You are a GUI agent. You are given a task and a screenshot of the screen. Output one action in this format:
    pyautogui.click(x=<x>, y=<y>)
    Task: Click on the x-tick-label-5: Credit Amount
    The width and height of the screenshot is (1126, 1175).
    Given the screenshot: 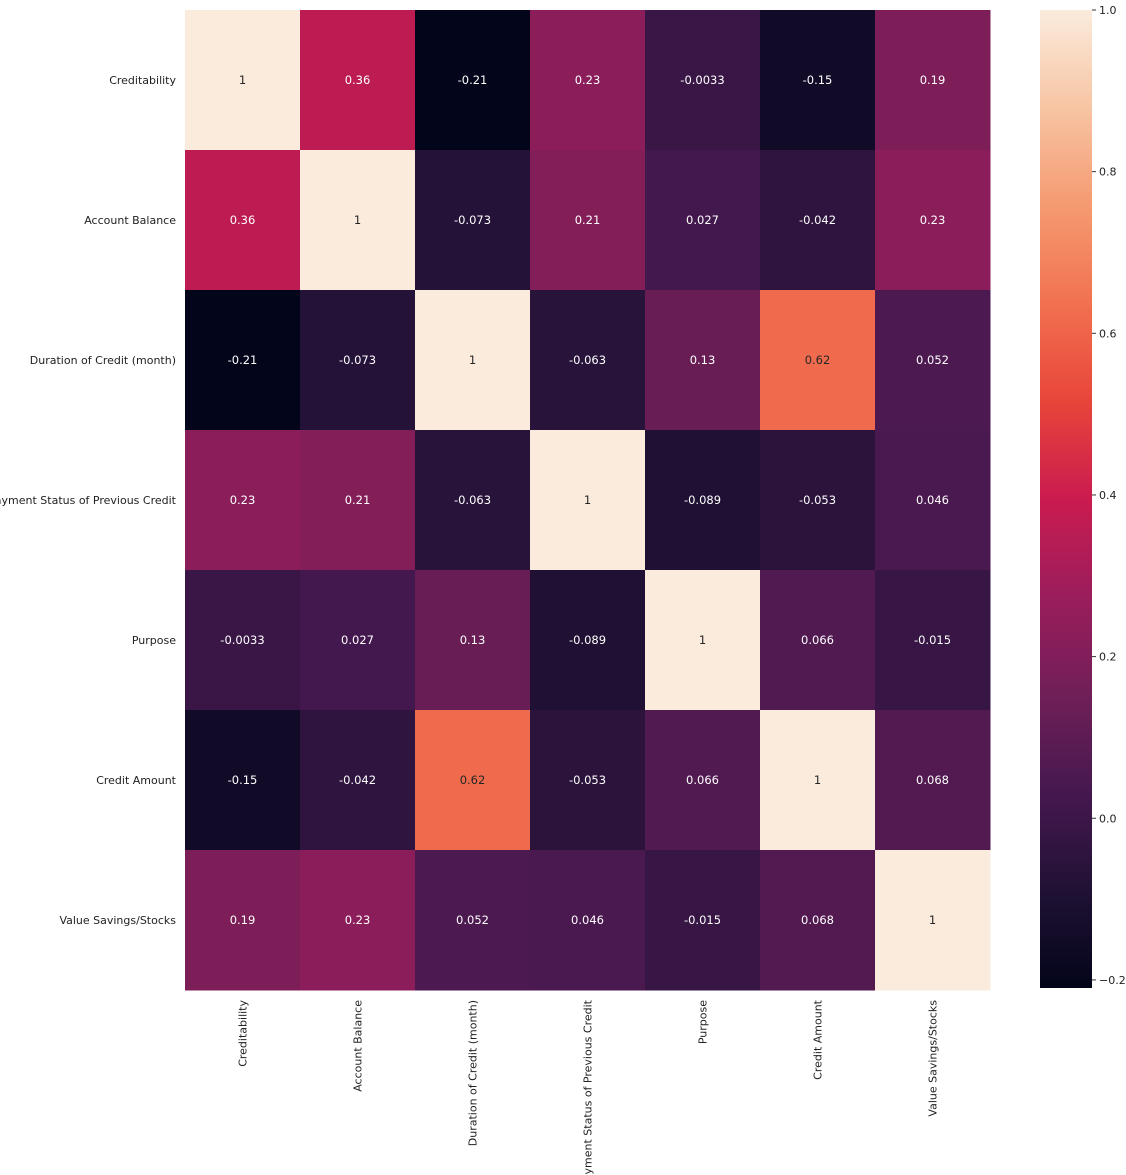 What is the action you would take?
    pyautogui.click(x=818, y=1039)
    